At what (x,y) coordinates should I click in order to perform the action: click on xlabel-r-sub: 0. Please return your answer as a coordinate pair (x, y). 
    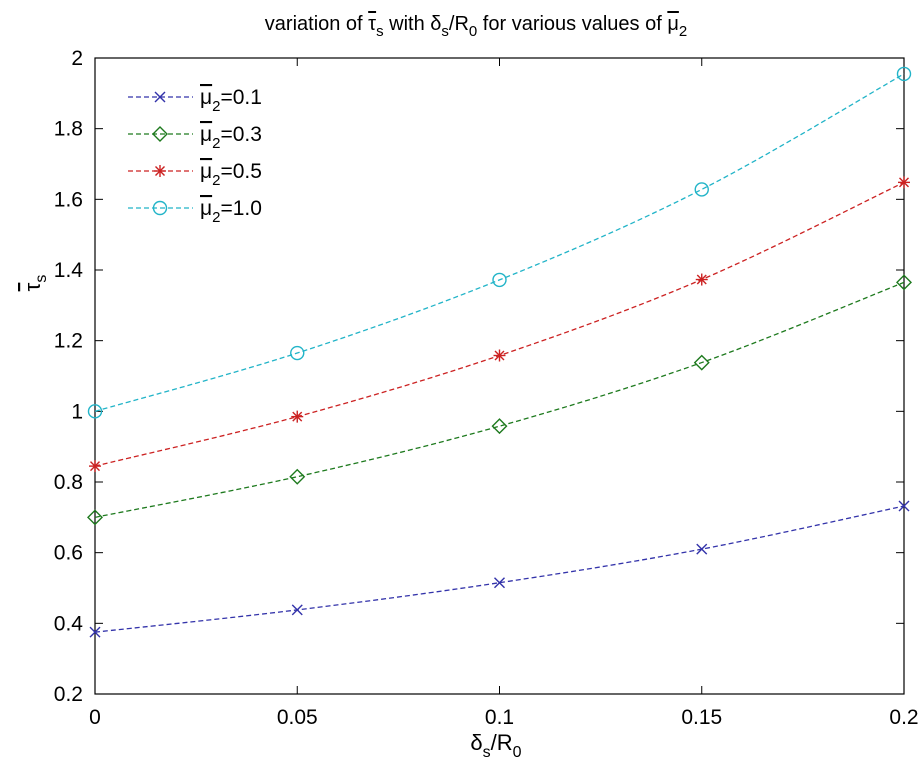
    Looking at the image, I should click on (517, 752).